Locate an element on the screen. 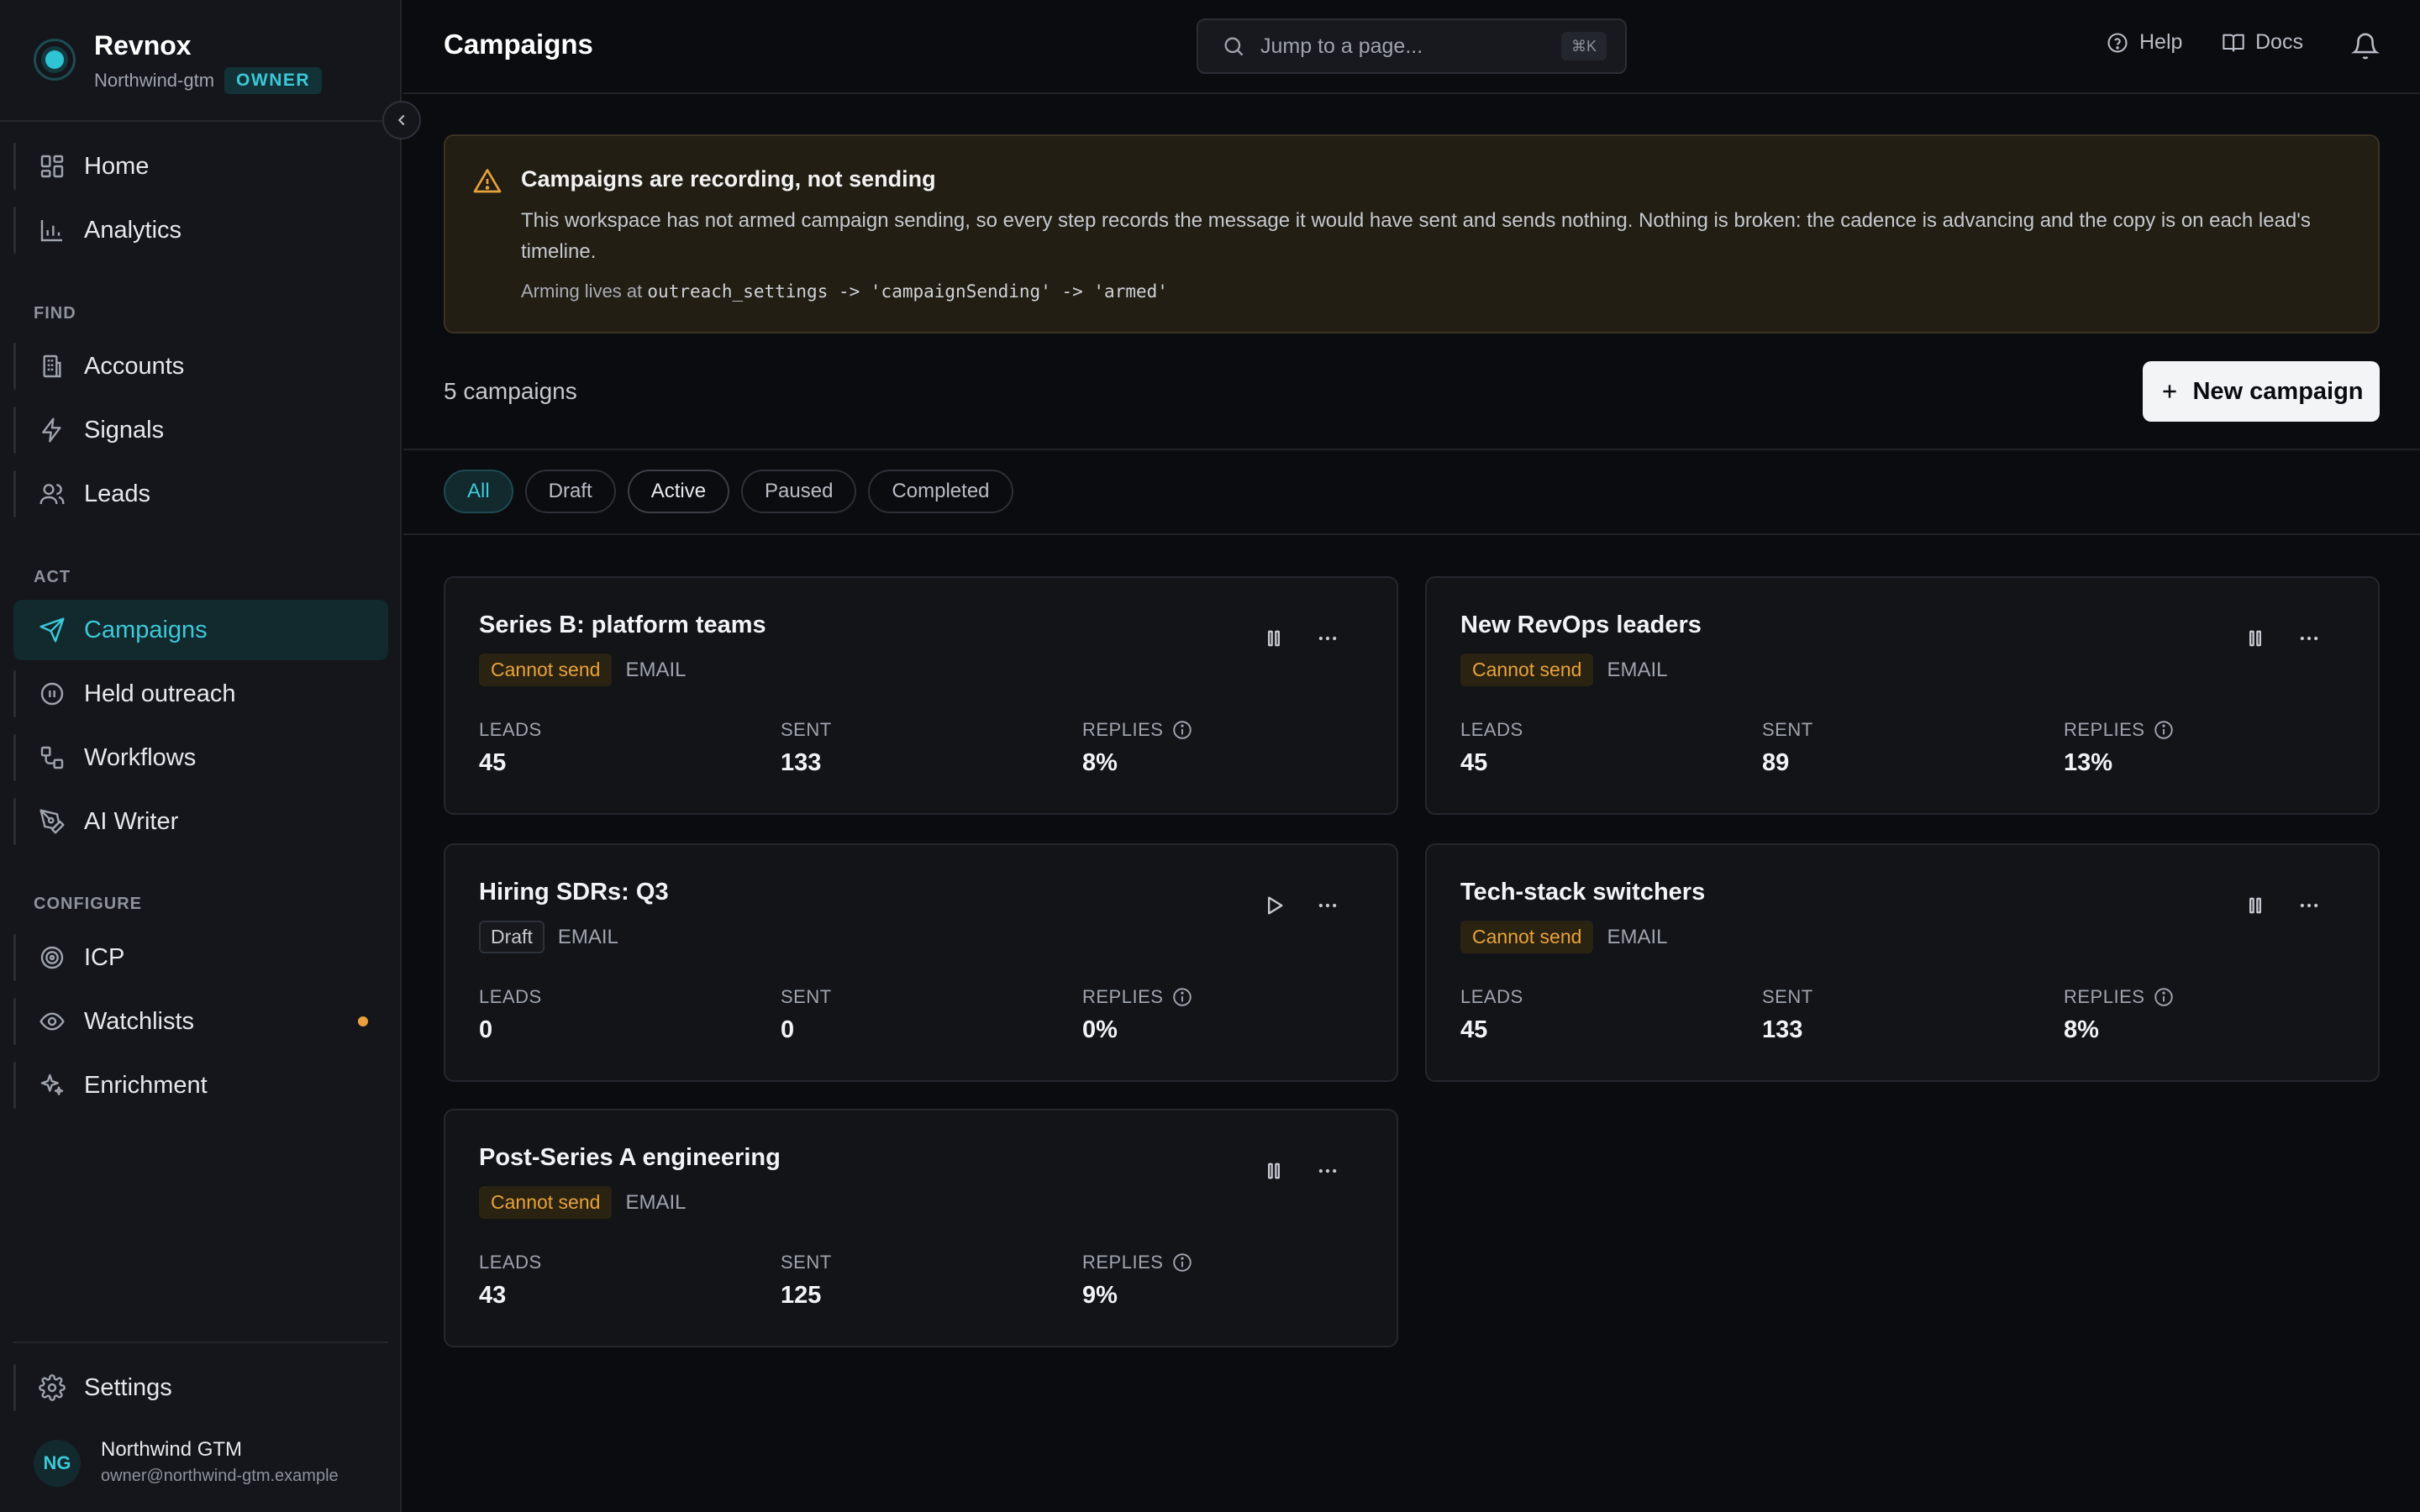 Image resolution: width=2420 pixels, height=1512 pixels. sidebar-item-watchlists: Watchlists is located at coordinates (200, 1021).